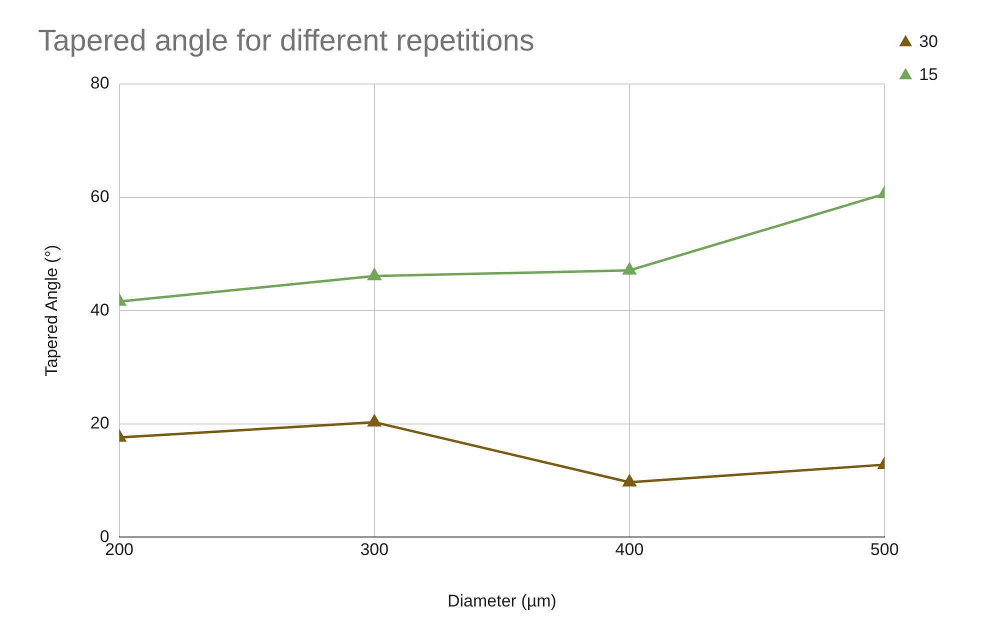  Describe the element at coordinates (928, 42) in the screenshot. I see `legend-label: 30` at that location.